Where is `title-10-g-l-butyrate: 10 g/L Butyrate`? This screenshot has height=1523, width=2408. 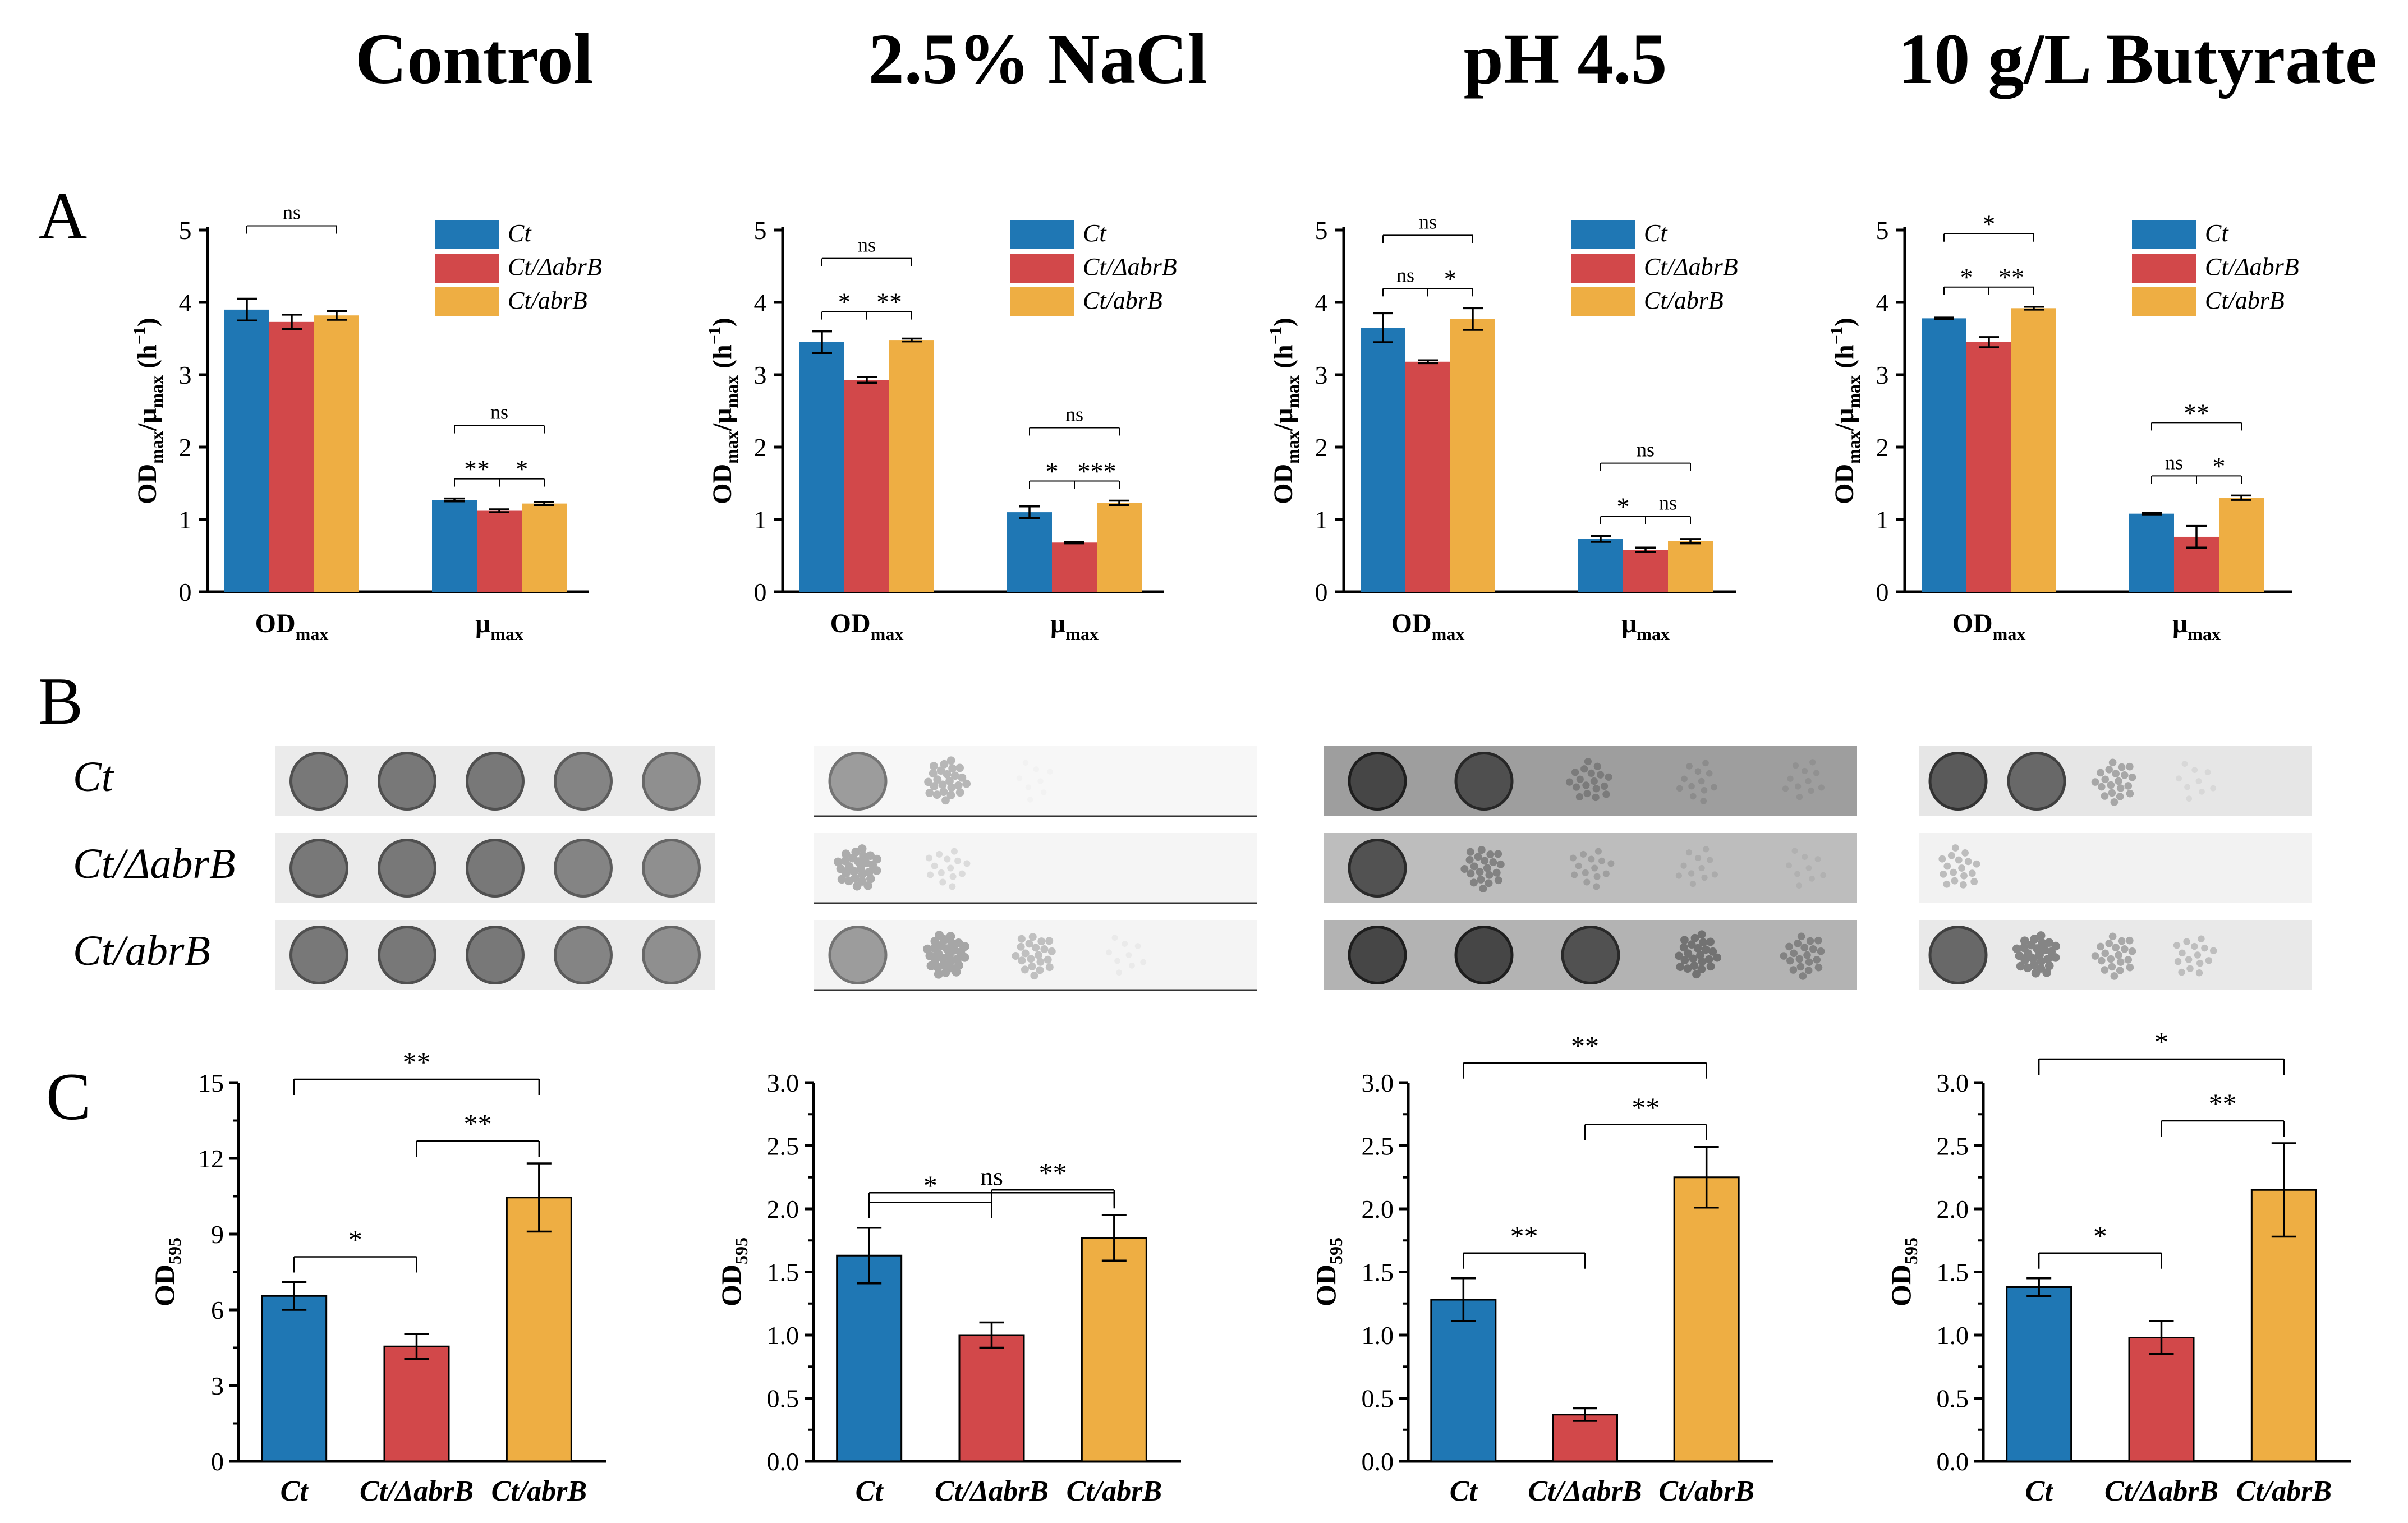
title-10-g-l-butyrate: 10 g/L Butyrate is located at coordinates (2137, 59).